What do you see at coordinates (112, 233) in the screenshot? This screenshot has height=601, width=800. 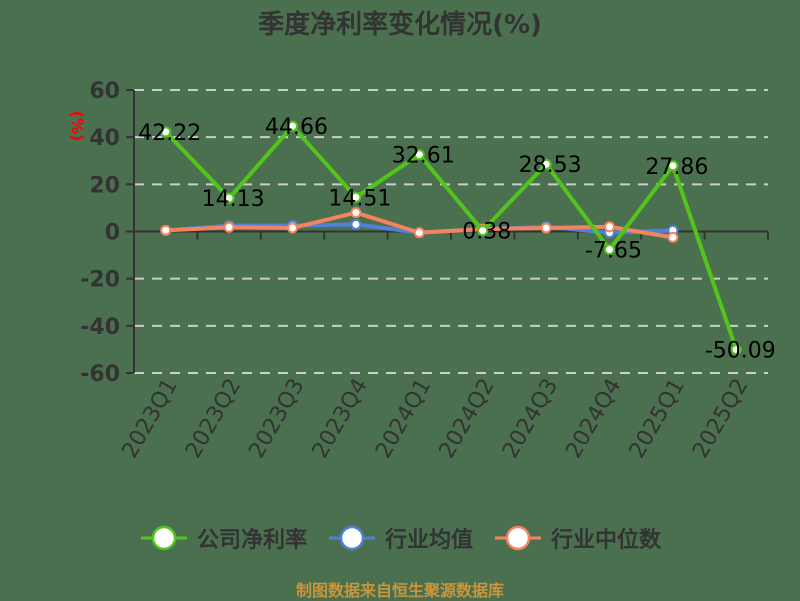 I see `y-tick-label: 0` at bounding box center [112, 233].